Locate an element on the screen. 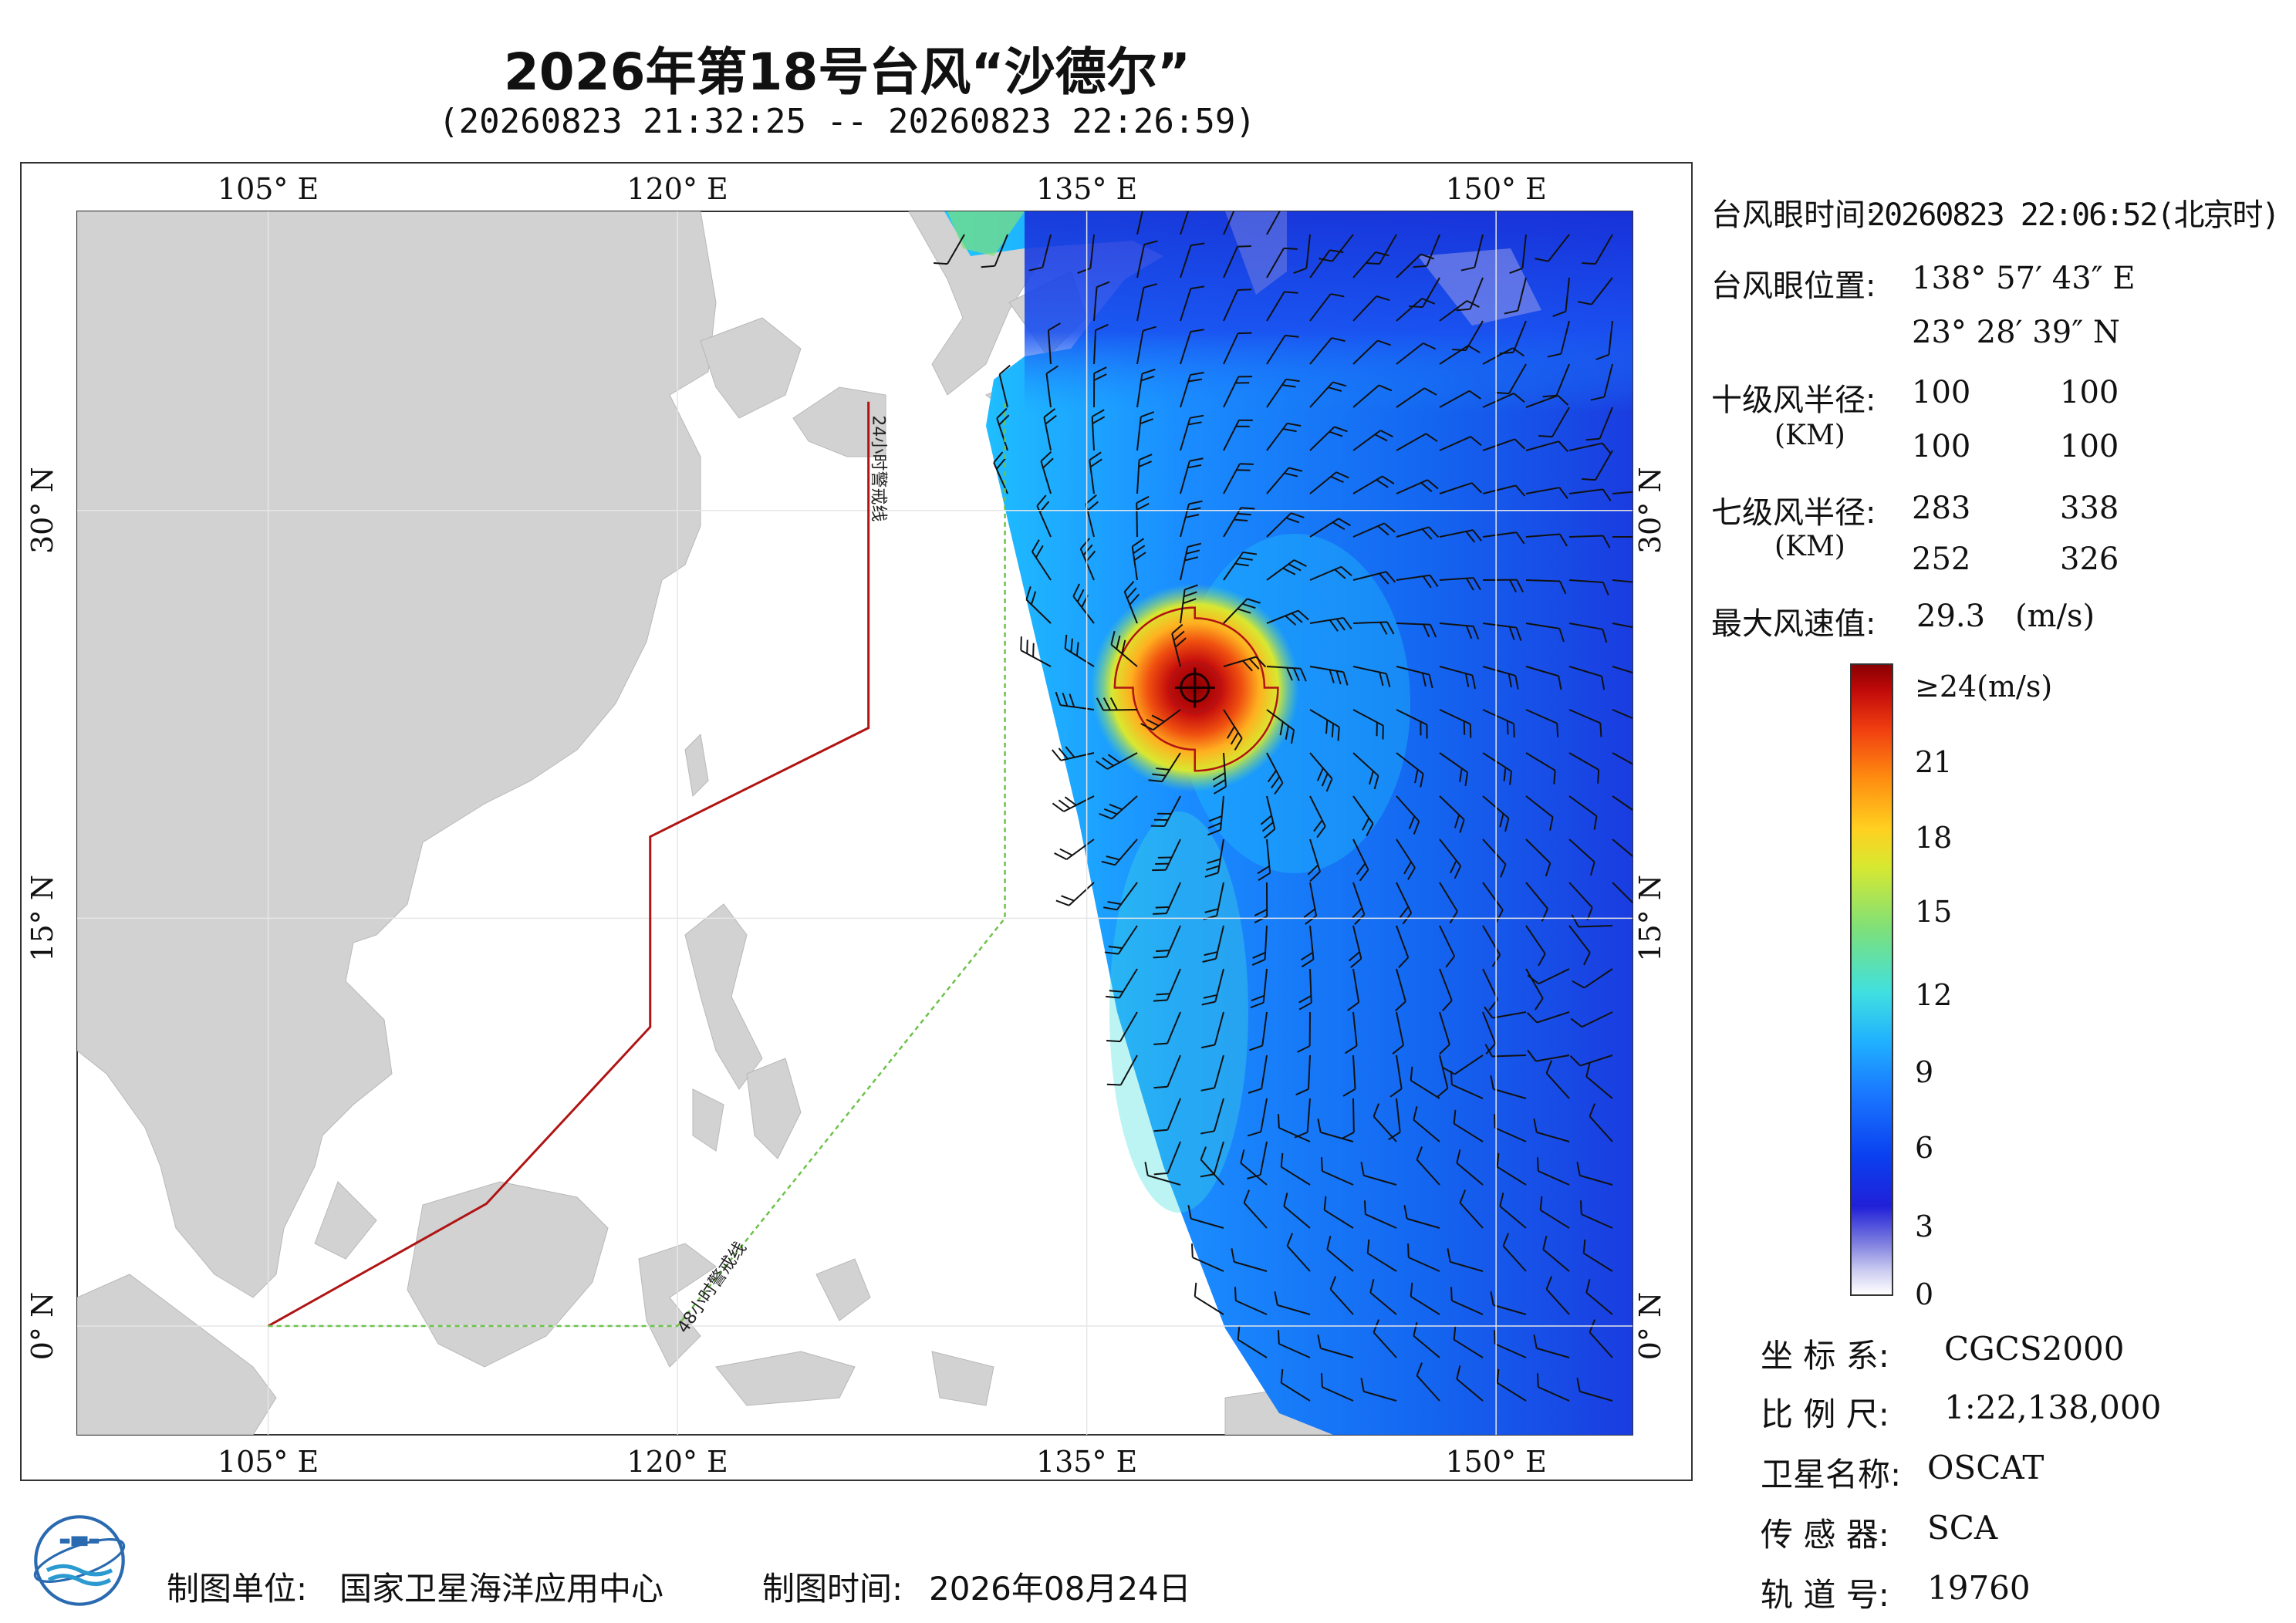 Image resolution: width=2296 pixels, height=1623 pixels. crs-value: CGCS2000 is located at coordinates (2034, 1349).